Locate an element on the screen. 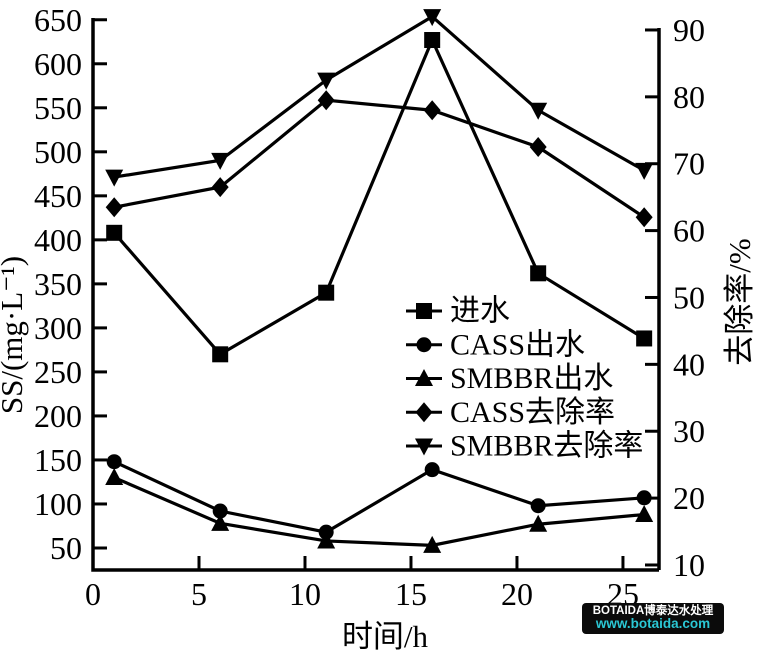 Image resolution: width=772 pixels, height=667 pixels. watermark-url: www.botaida.com is located at coordinates (653, 624).